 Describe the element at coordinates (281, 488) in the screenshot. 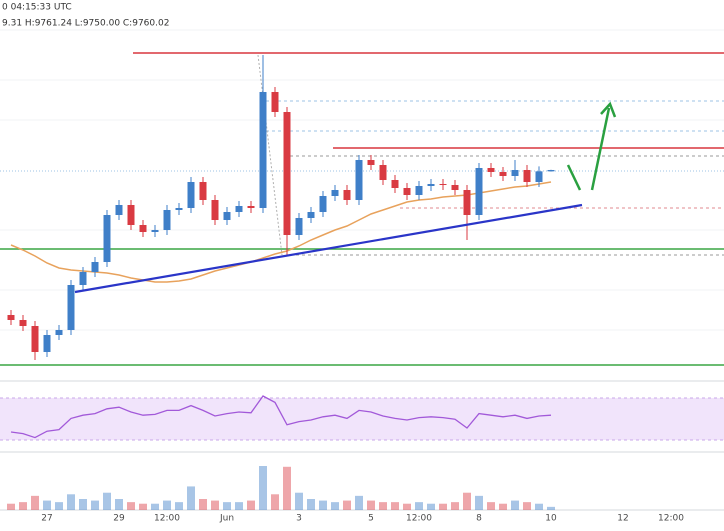

I see `volume-panel` at that location.